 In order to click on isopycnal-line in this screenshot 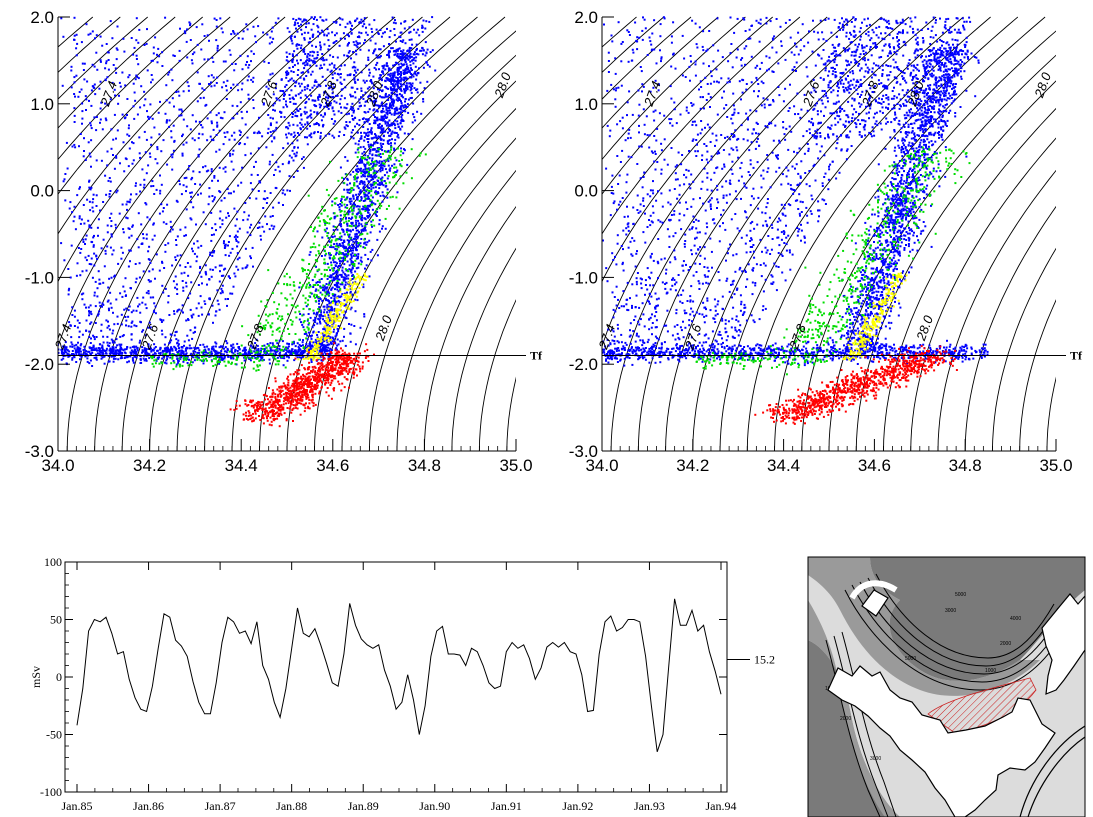, I will do `click(469, 328)`.